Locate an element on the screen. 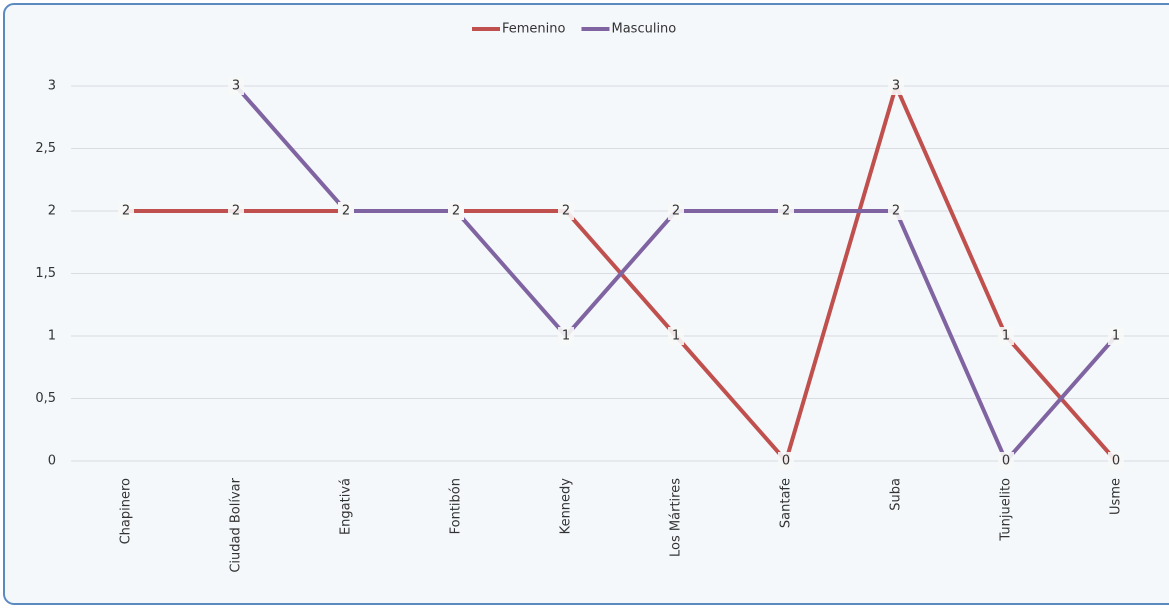  y-tick-label: 0,5 is located at coordinates (45, 398).